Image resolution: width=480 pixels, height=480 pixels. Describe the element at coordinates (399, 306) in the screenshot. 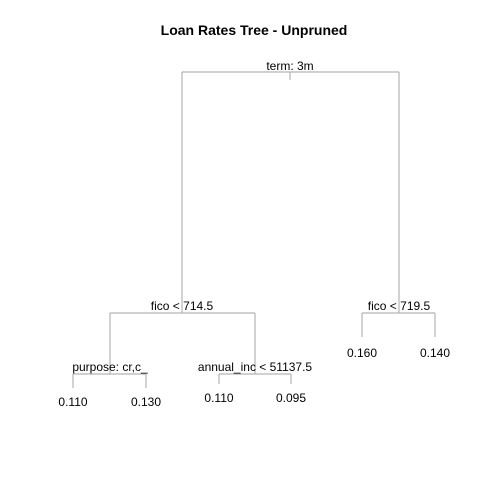

I see `right-split-label: fico < 719.5` at that location.